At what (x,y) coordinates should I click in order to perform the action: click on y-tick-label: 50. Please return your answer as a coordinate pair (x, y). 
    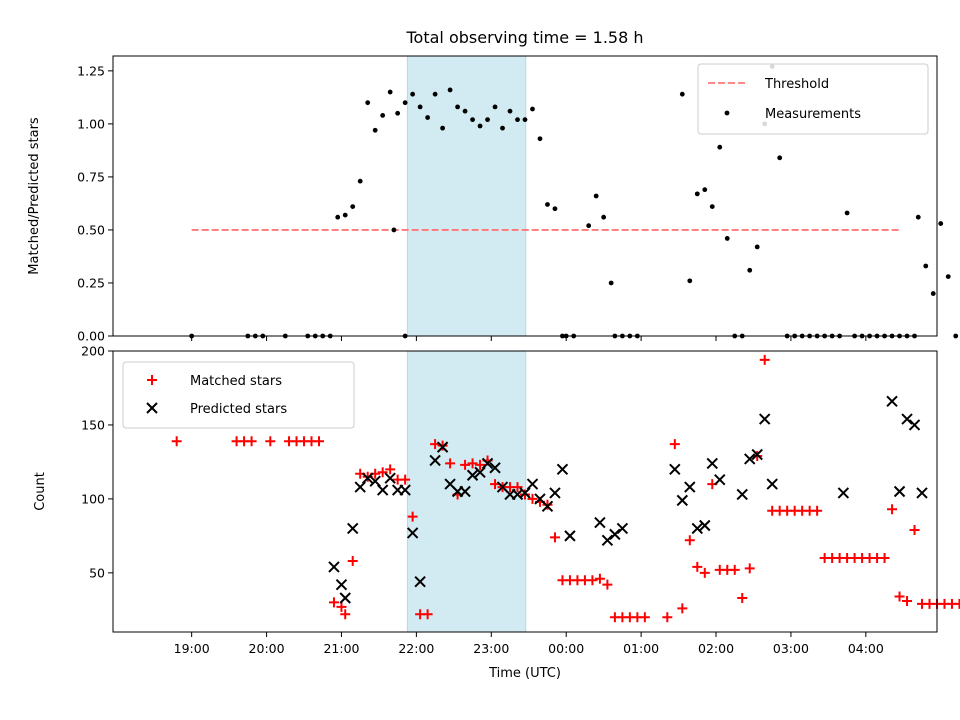
    Looking at the image, I should click on (97, 572).